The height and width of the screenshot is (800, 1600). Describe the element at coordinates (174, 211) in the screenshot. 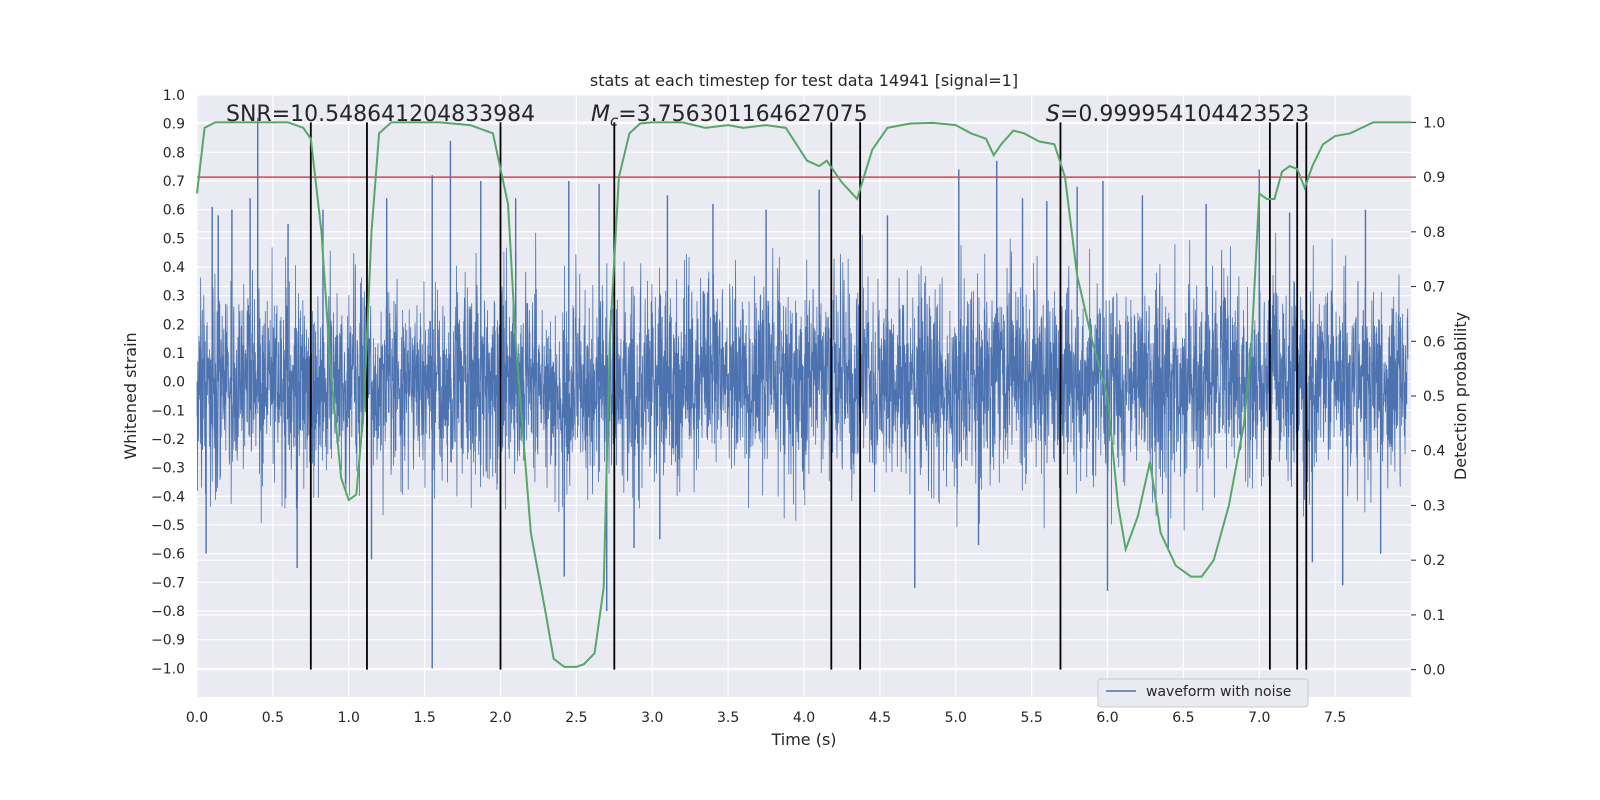

I see `y-tick-label: 0.6` at that location.